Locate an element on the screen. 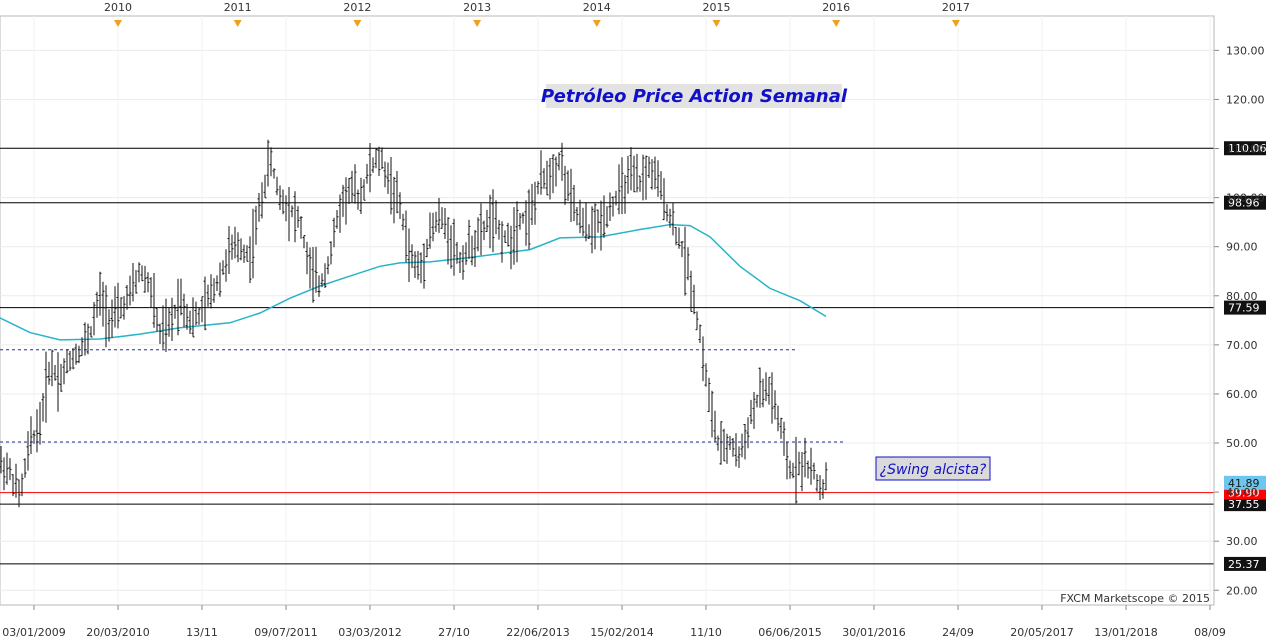 The image size is (1285, 644). year-label: 2013 is located at coordinates (477, 7).